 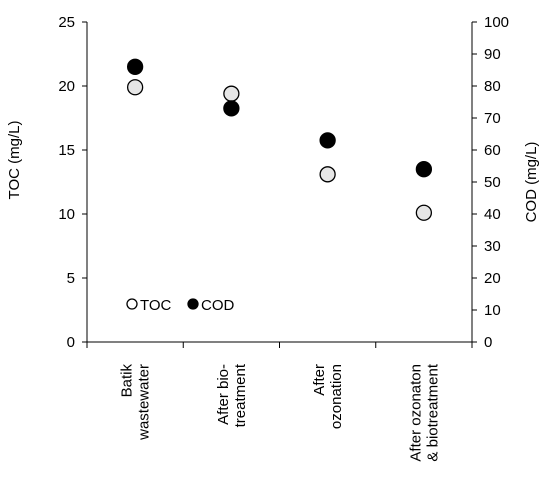 What do you see at coordinates (66, 86) in the screenshot?
I see `left-tick-label: 20` at bounding box center [66, 86].